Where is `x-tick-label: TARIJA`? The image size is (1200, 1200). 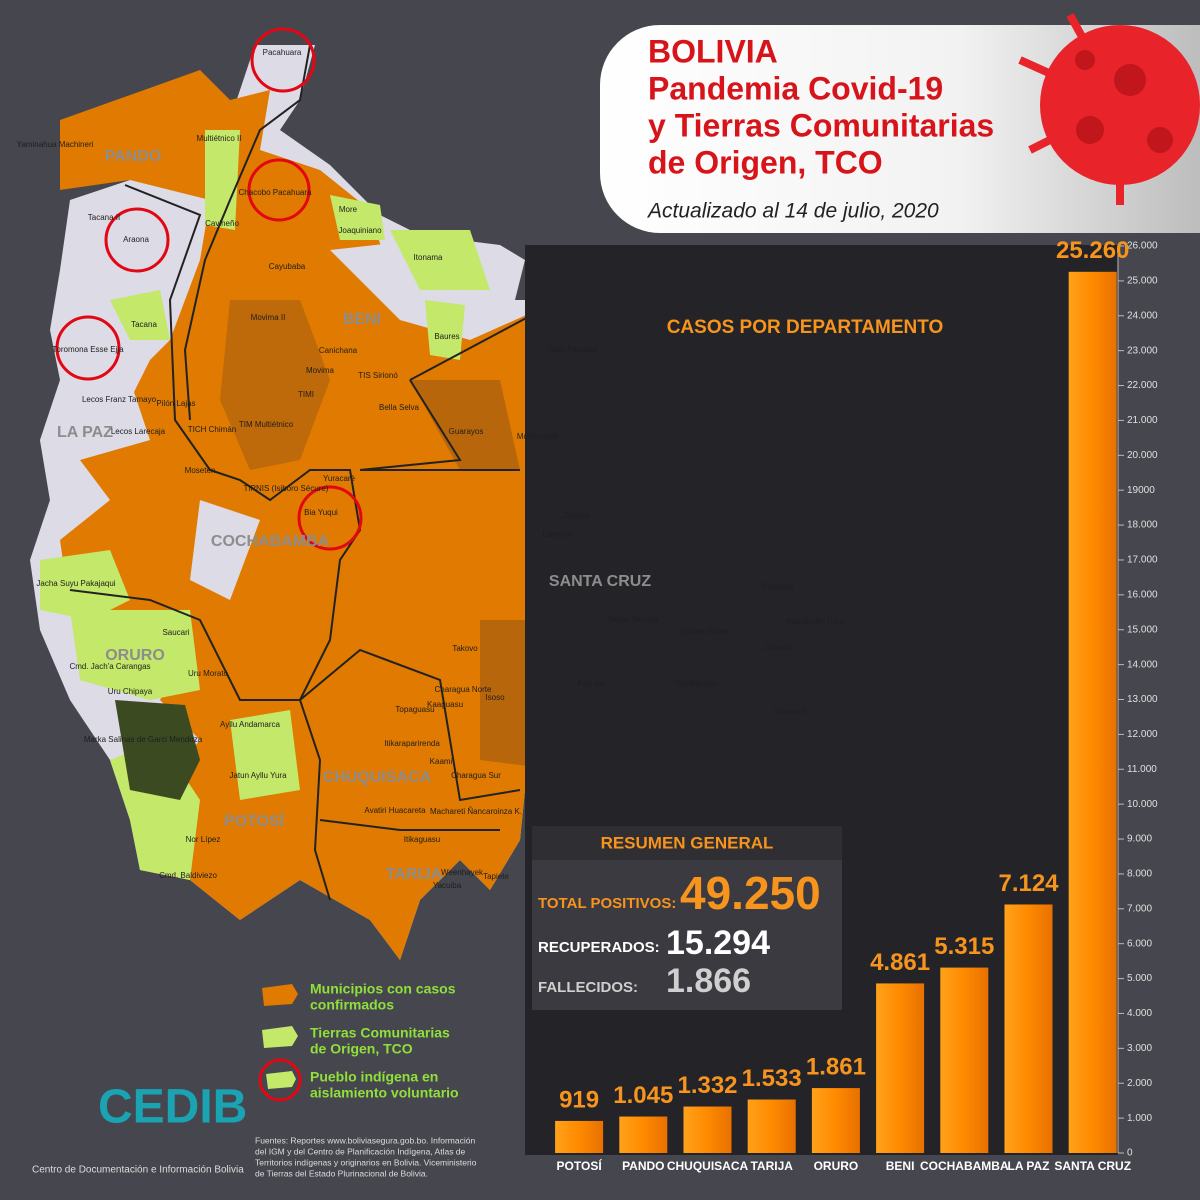 x-tick-label: TARIJA is located at coordinates (771, 1166).